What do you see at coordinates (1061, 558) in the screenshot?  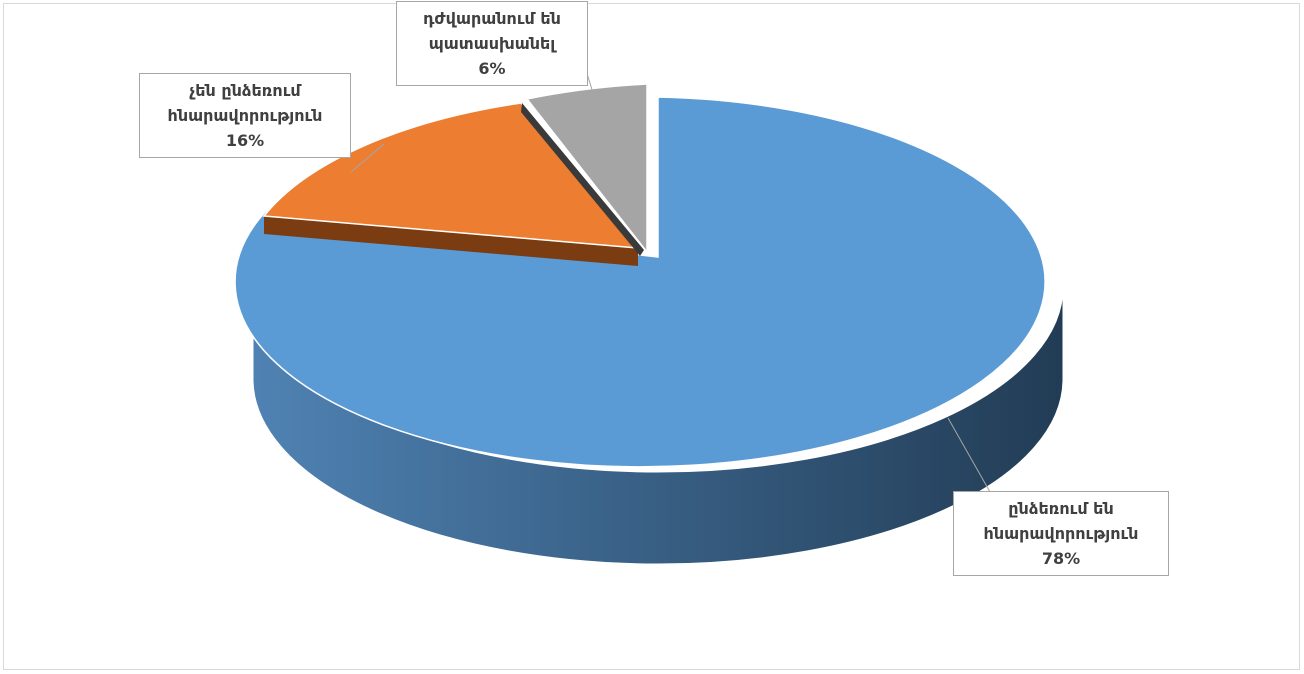 I see `data-label-percent: 78%` at bounding box center [1061, 558].